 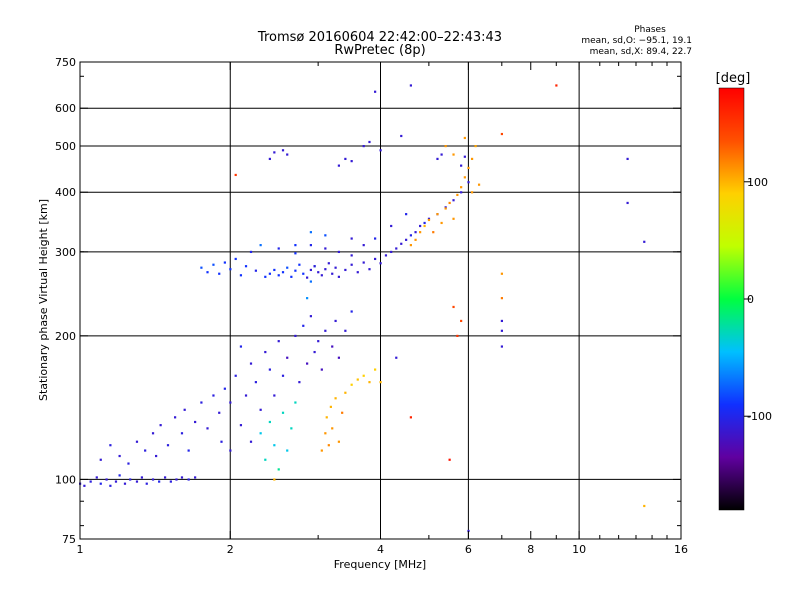 I want to click on x-axis-label: Frequency [MHz], so click(x=380, y=564).